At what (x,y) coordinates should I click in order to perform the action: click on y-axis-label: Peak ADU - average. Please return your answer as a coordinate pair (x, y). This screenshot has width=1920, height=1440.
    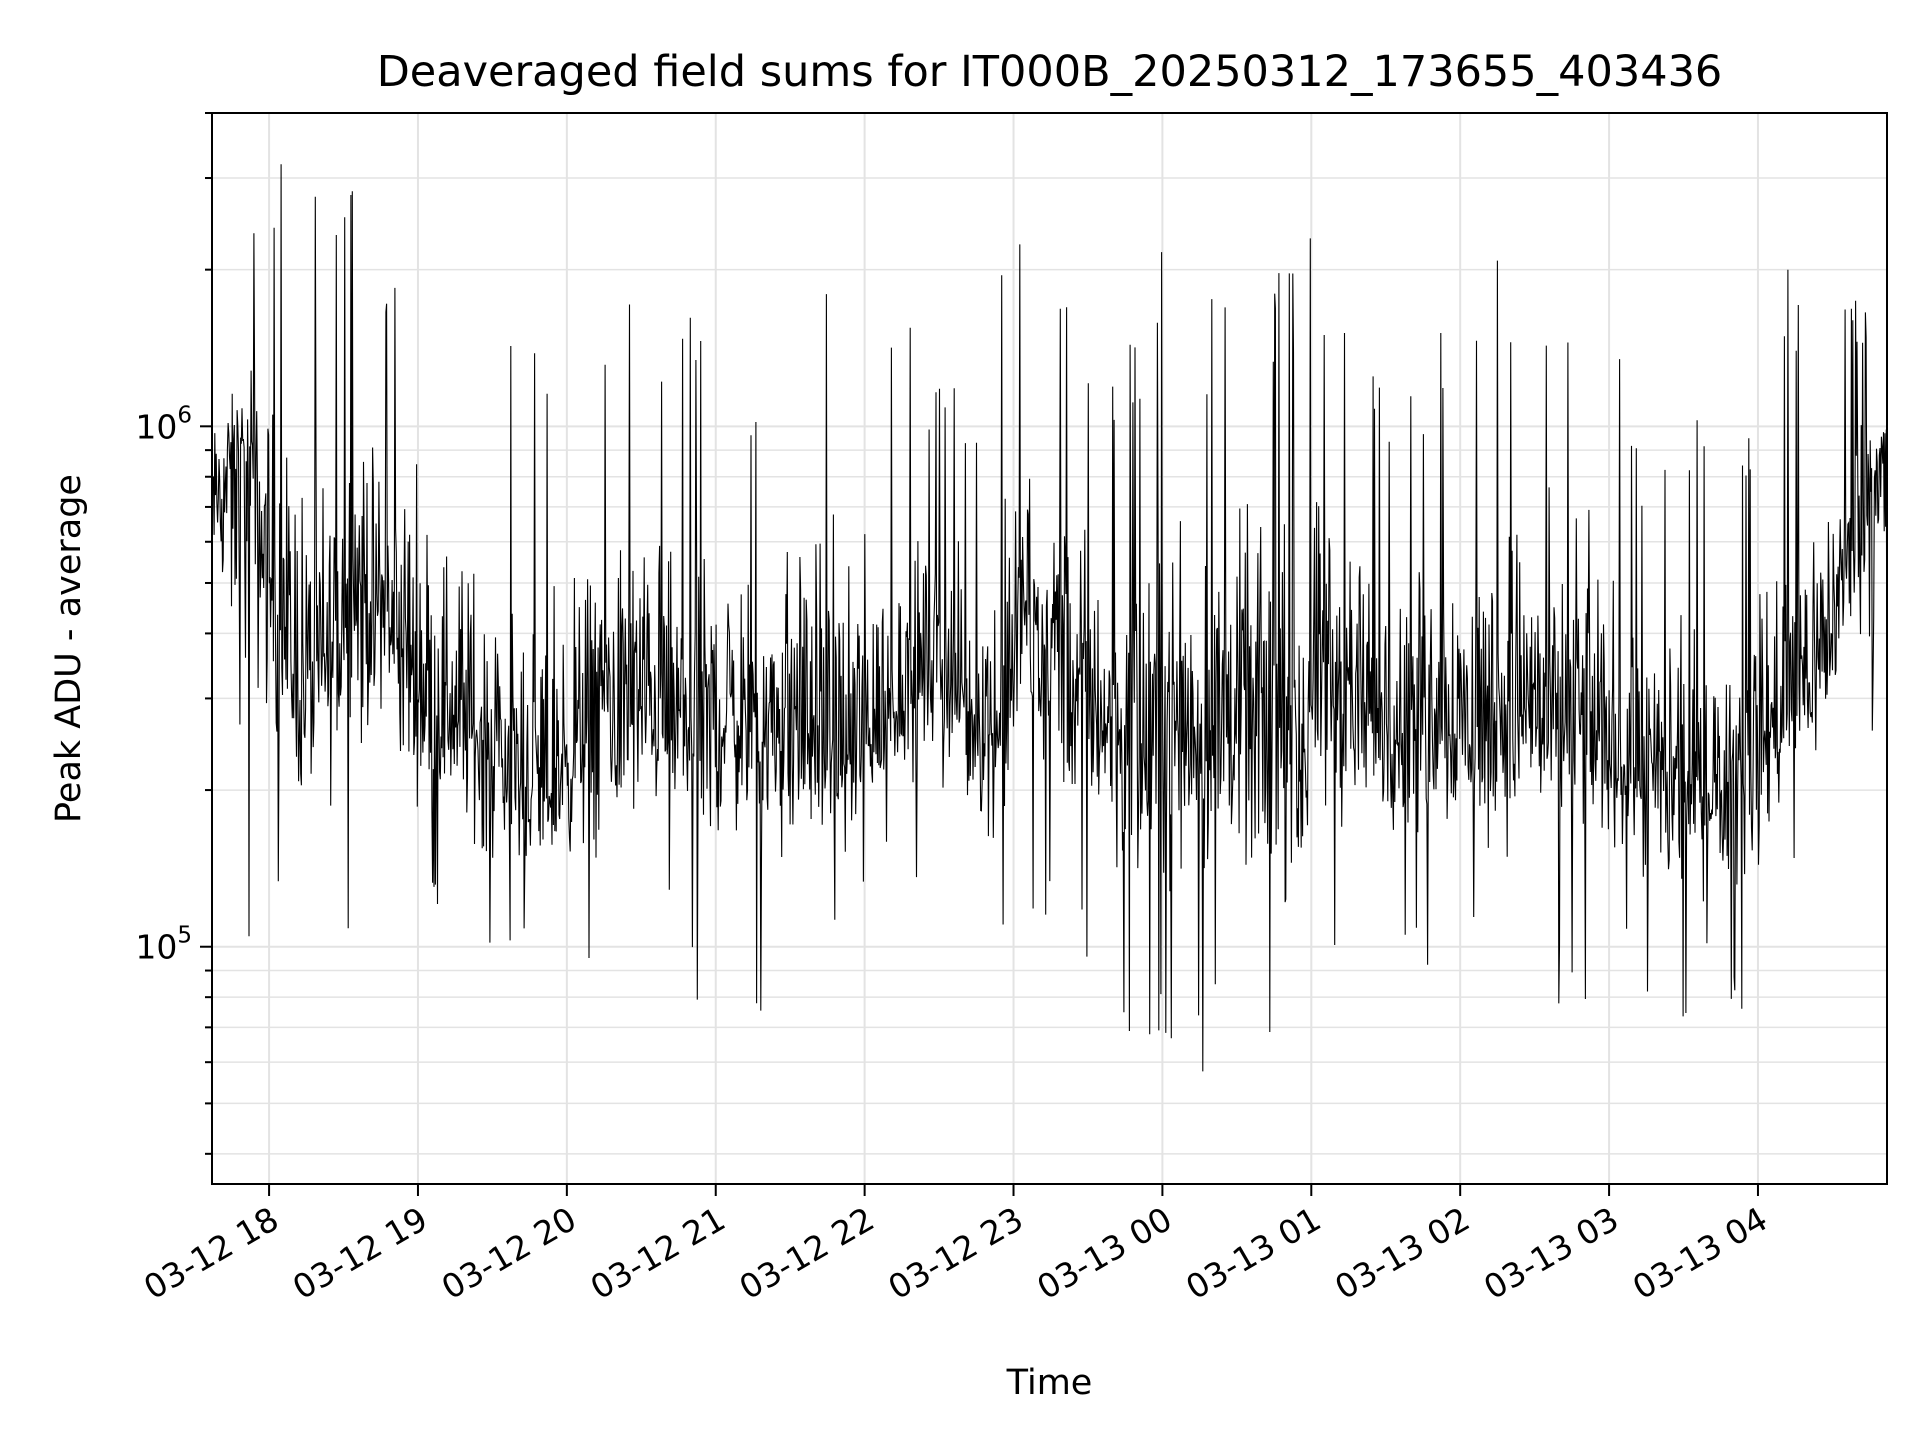
    Looking at the image, I should click on (69, 648).